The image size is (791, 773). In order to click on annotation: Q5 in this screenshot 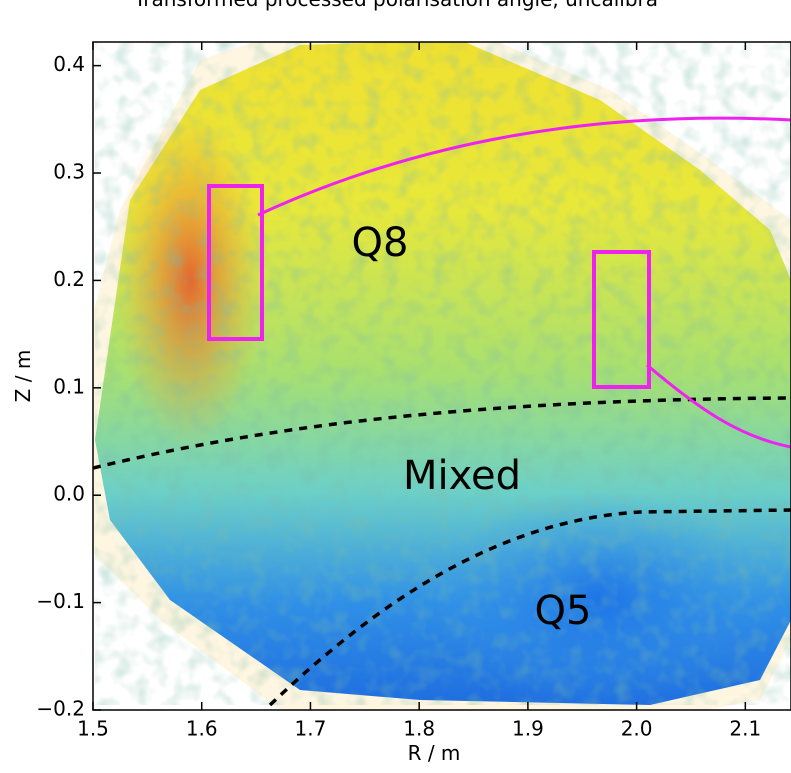, I will do `click(563, 611)`.